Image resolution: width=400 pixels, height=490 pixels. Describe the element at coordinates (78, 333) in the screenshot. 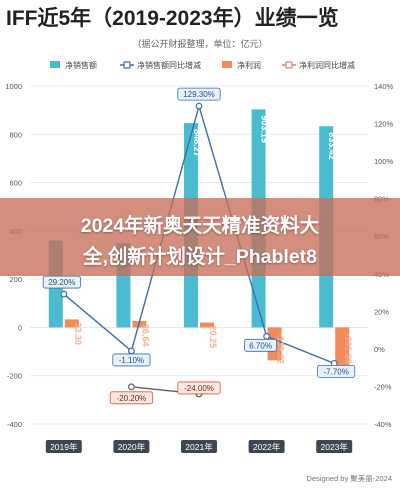

I see `profit-value-label: 33.30` at that location.